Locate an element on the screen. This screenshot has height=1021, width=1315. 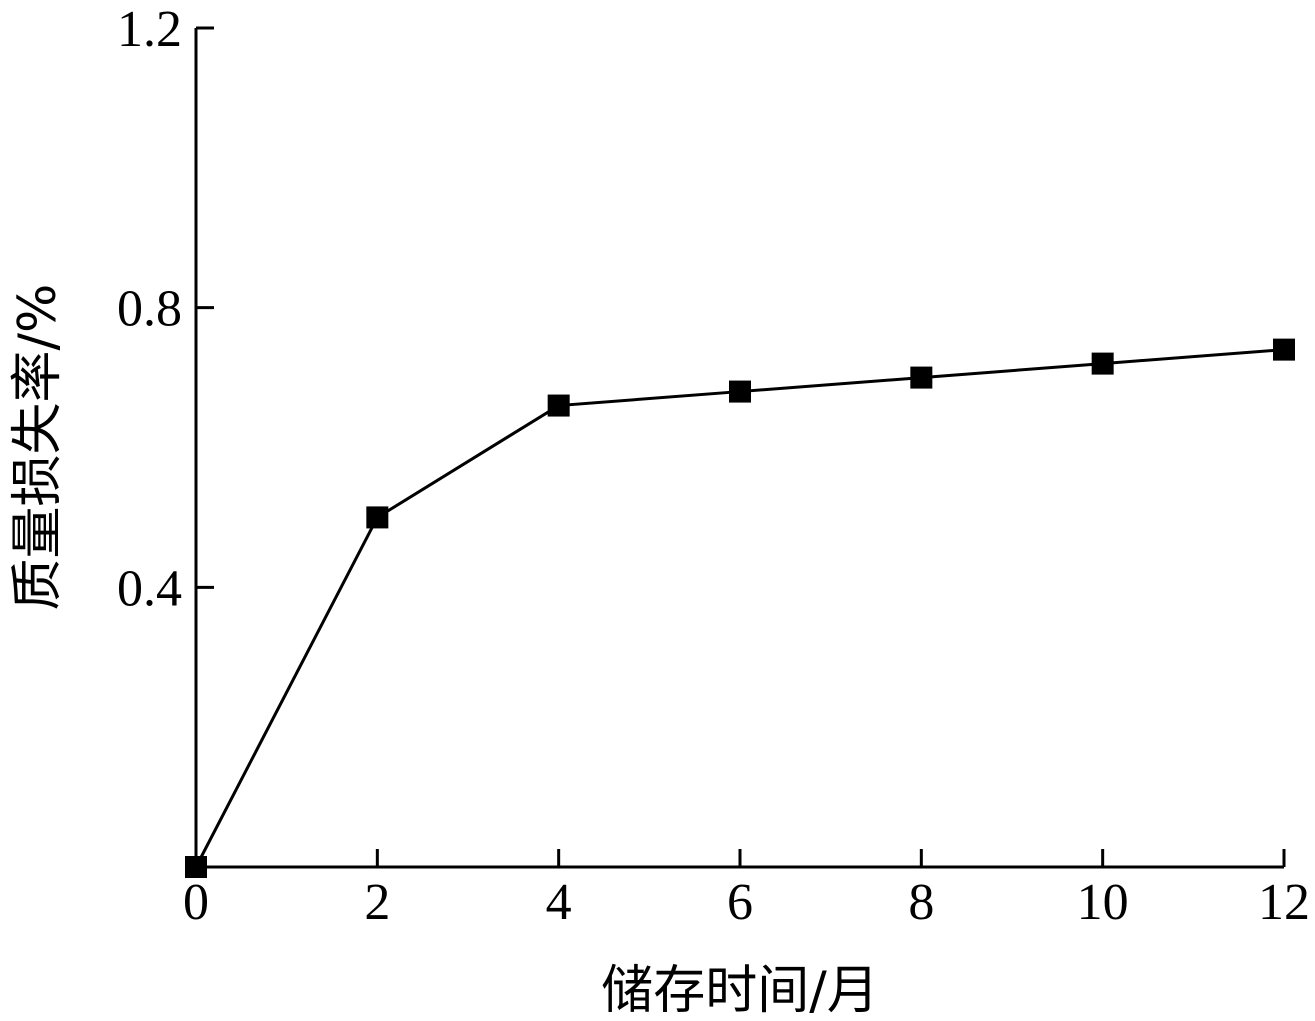
x-tick-label: 6 is located at coordinates (740, 902).